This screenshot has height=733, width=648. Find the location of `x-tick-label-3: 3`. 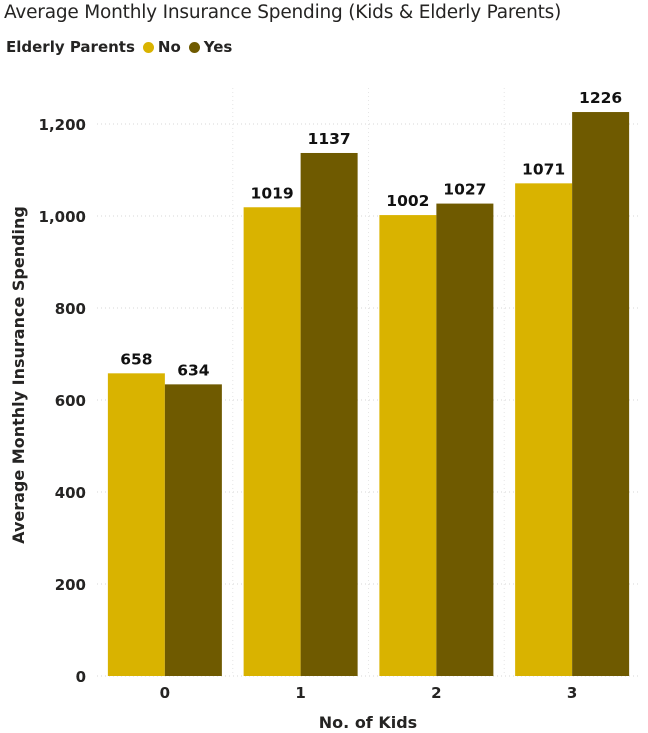

x-tick-label-3: 3 is located at coordinates (572, 693).